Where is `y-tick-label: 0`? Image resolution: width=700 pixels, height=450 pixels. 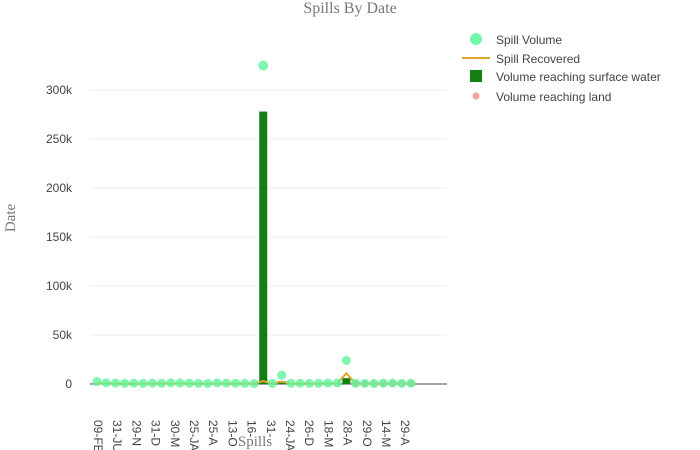
y-tick-label: 0 is located at coordinates (68, 384).